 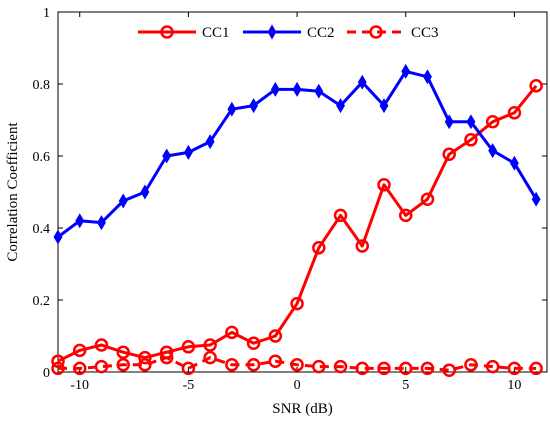 What do you see at coordinates (46, 373) in the screenshot?
I see `y-tick-label: 0` at bounding box center [46, 373].